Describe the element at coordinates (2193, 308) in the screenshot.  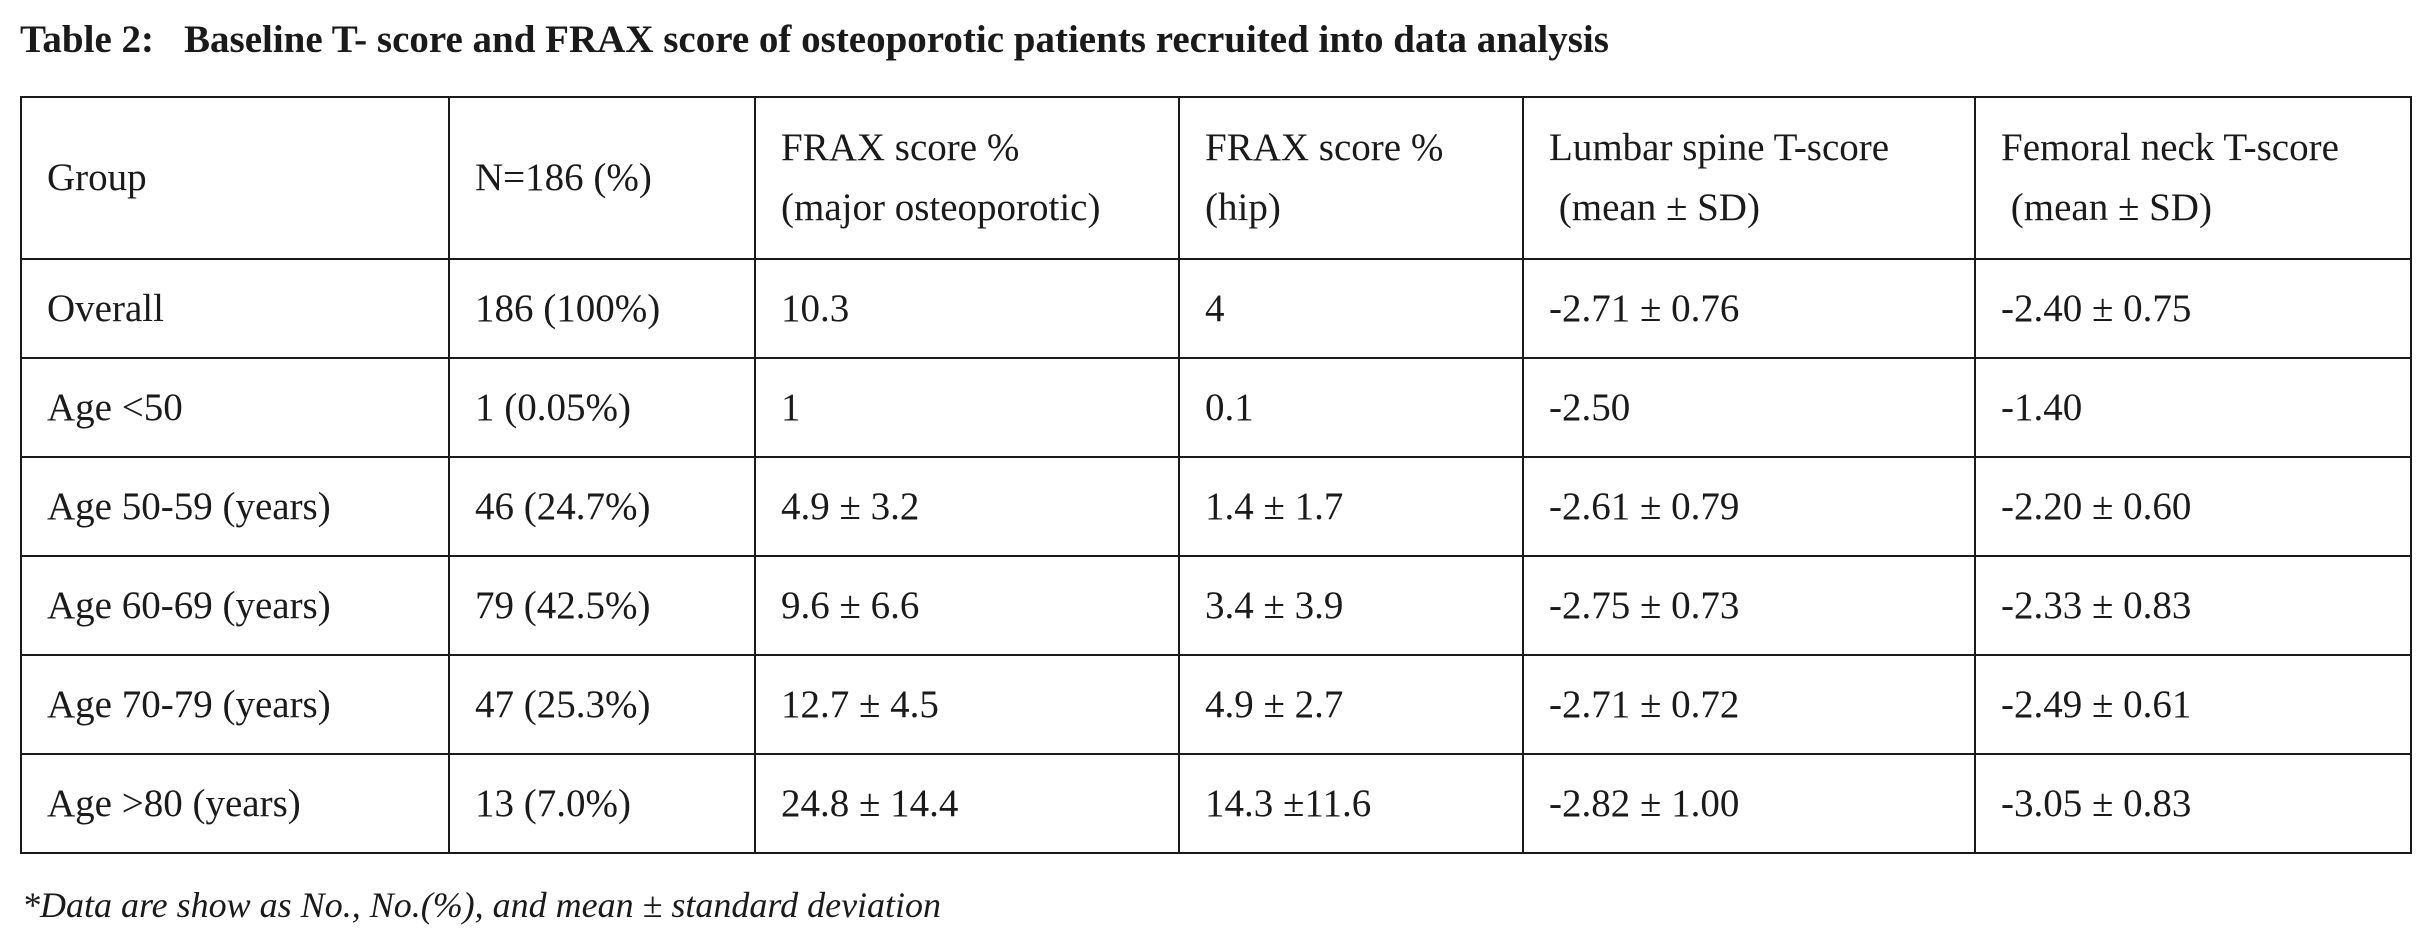
I see `cell-femoral-neck: -2.40 ± 0.75` at that location.